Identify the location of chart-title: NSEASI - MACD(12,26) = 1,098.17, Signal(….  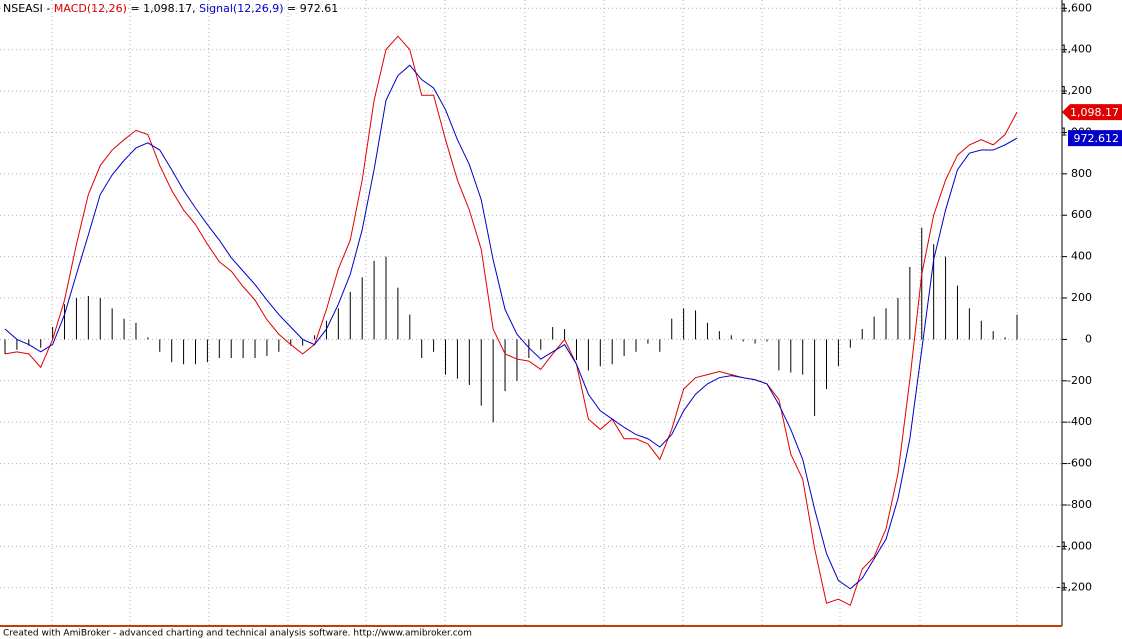
(172, 8).